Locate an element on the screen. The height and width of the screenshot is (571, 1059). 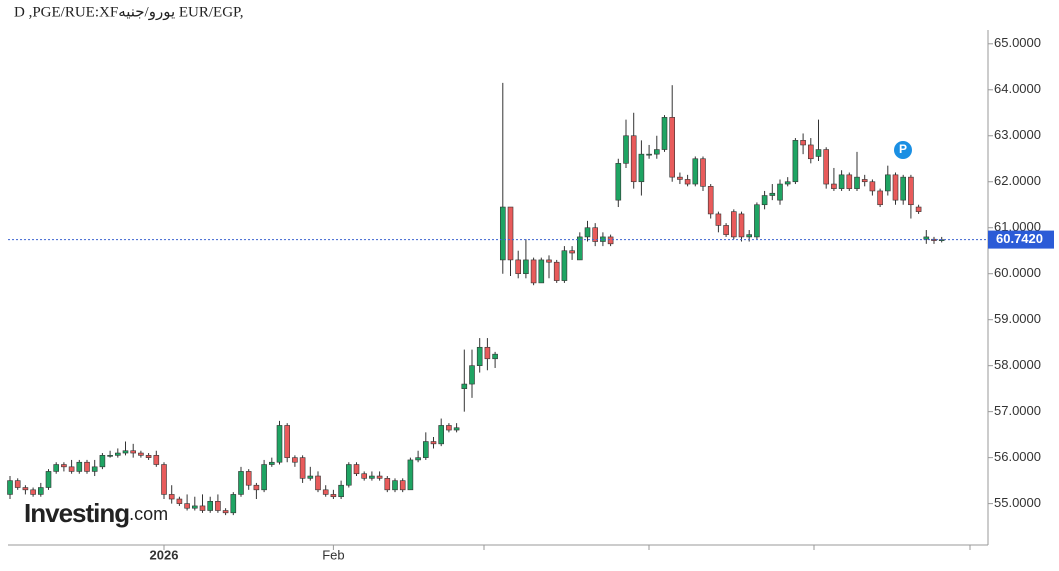
y-tick-label: 55.0000 is located at coordinates (1017, 502).